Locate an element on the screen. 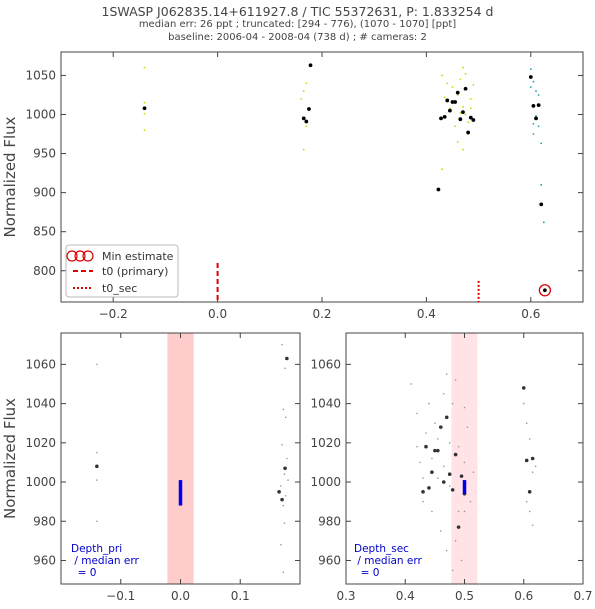  legend-frame is located at coordinates (122, 271).